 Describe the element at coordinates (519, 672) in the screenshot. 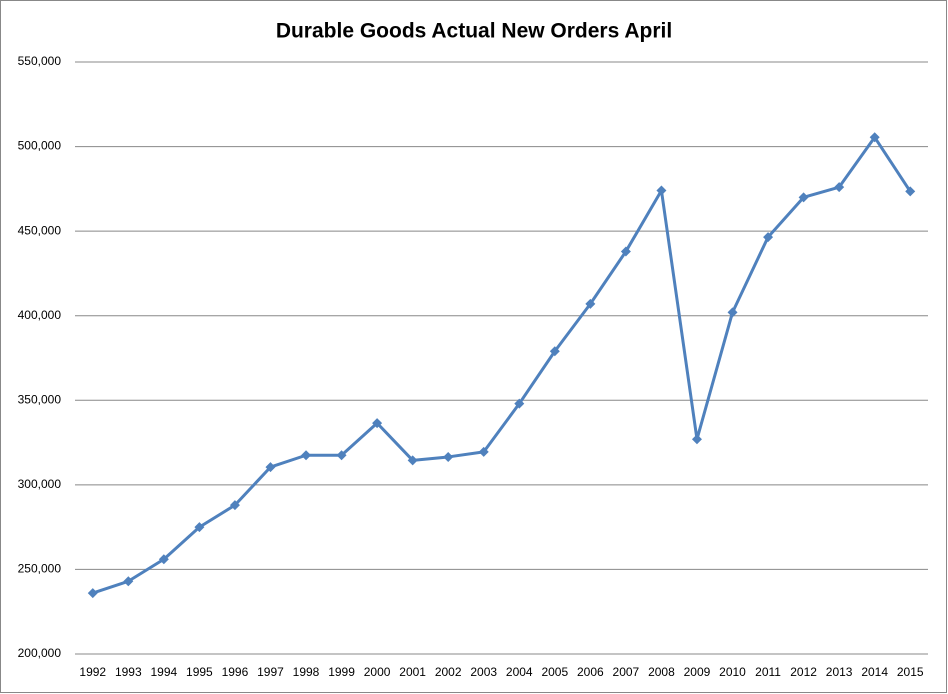

I see `x-tick-label: 2004` at that location.